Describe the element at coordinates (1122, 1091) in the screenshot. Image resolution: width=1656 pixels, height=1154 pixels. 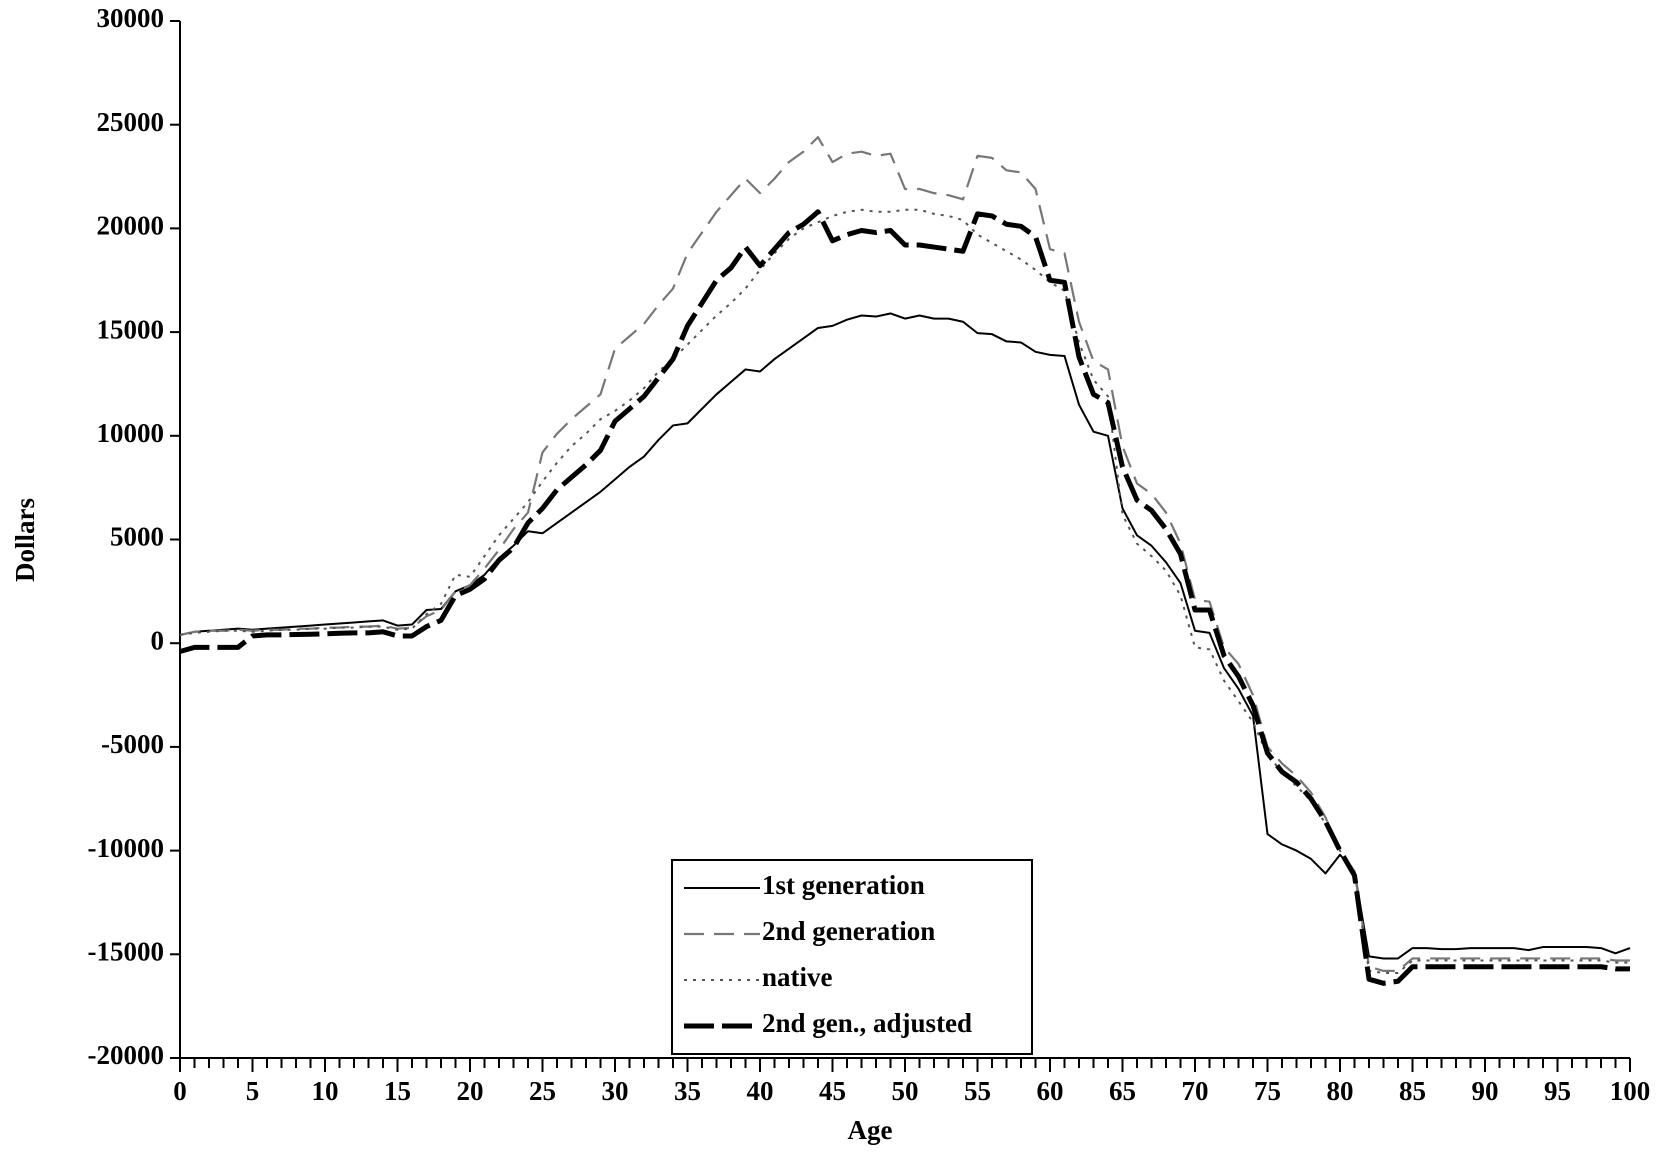
I see `x-tick-label: 65` at that location.